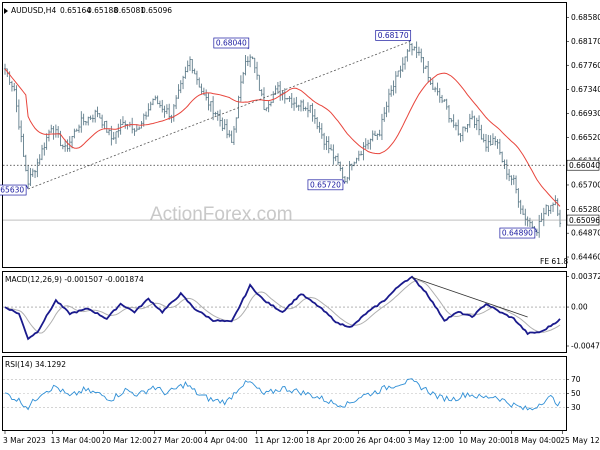  I want to click on svg-text: 0.65630, so click(12, 190).